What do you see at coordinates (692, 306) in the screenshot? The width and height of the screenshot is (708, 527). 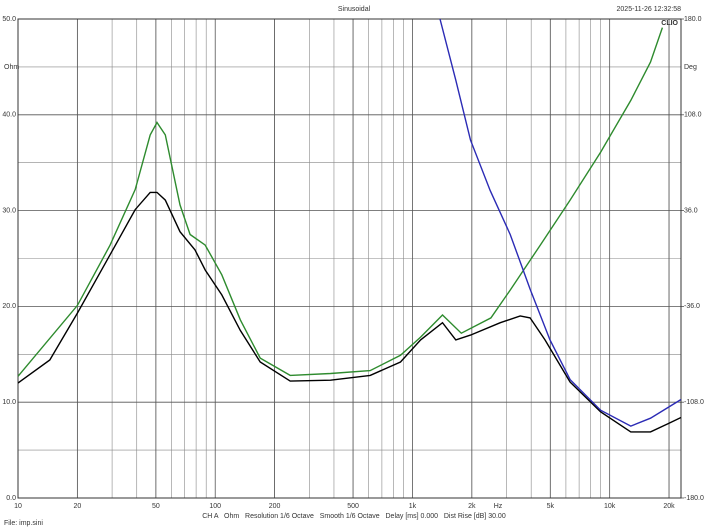 I see `y2-tick-label: -36.0` at bounding box center [692, 306].